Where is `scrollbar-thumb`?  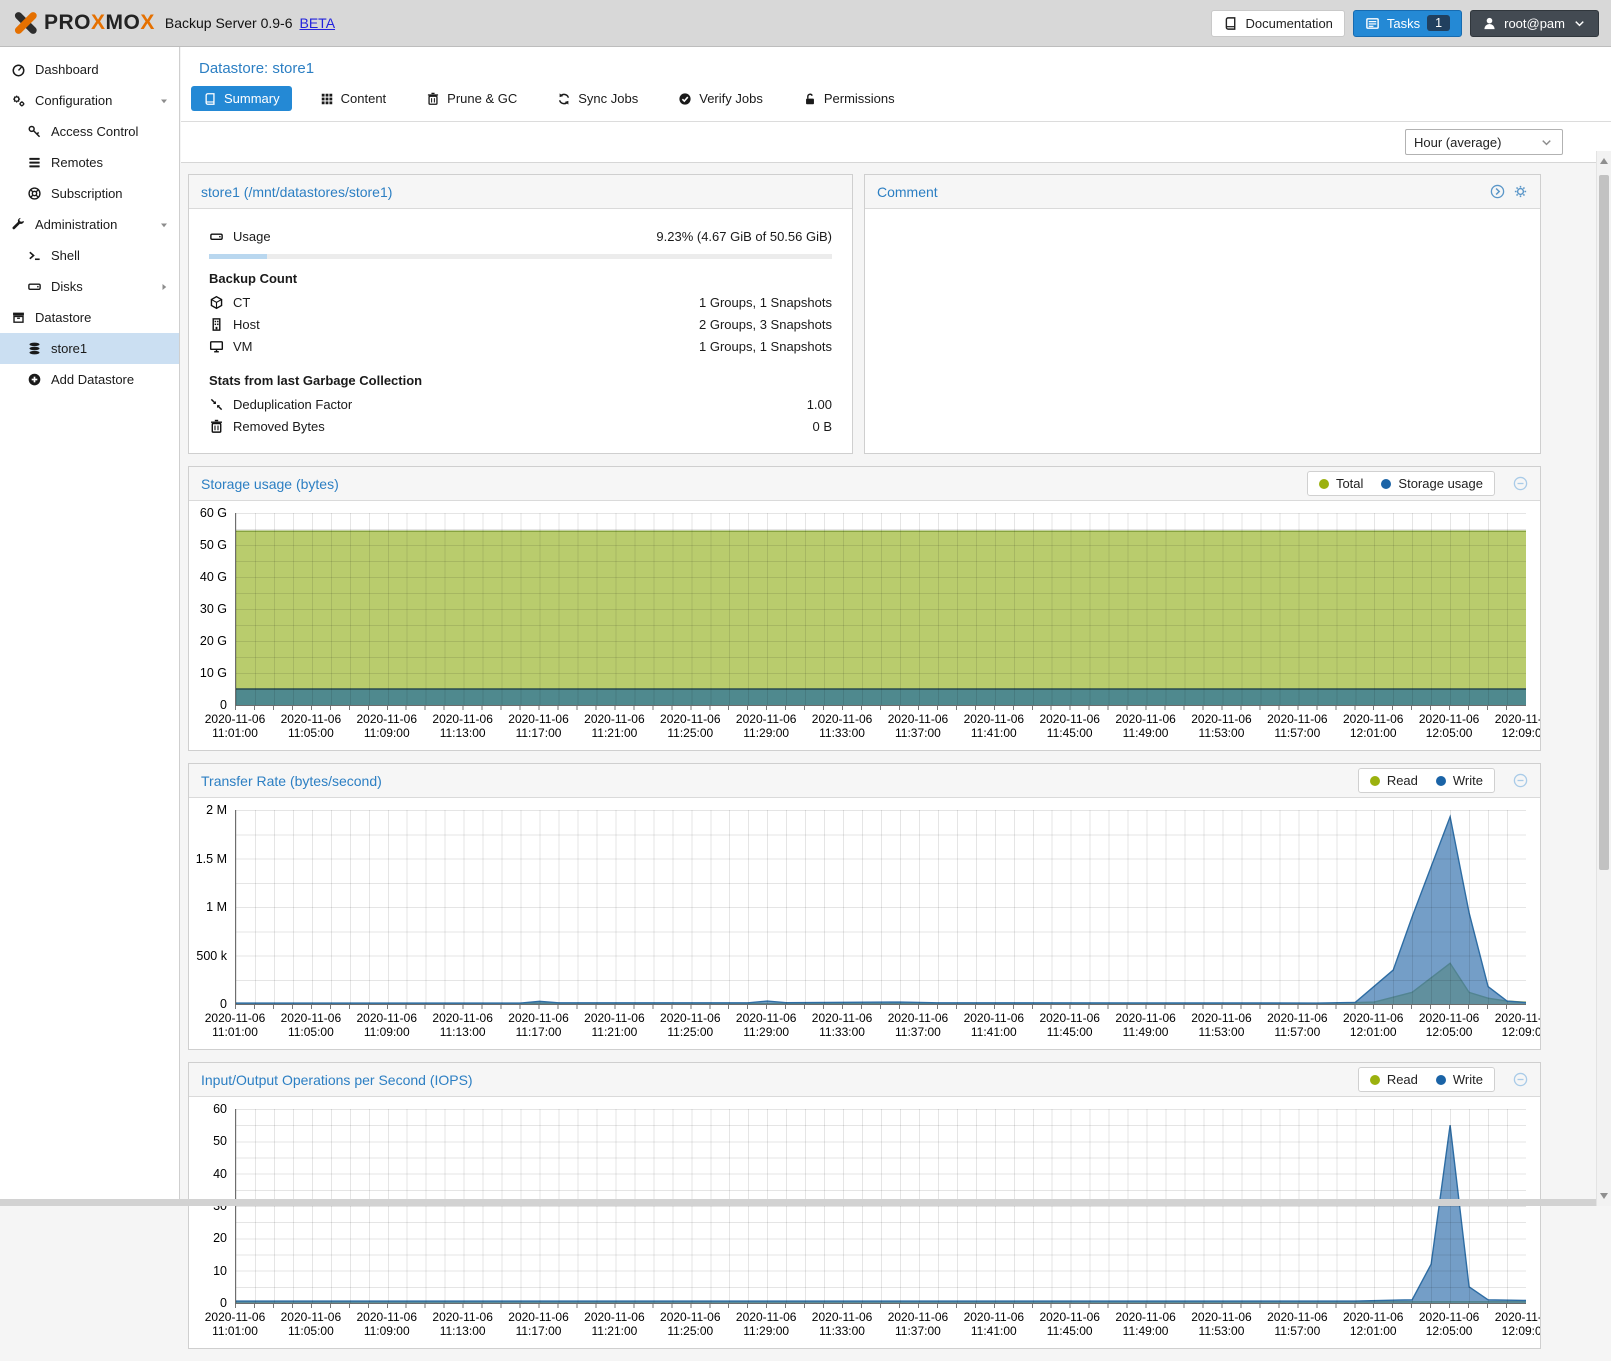 scrollbar-thumb is located at coordinates (1604, 522).